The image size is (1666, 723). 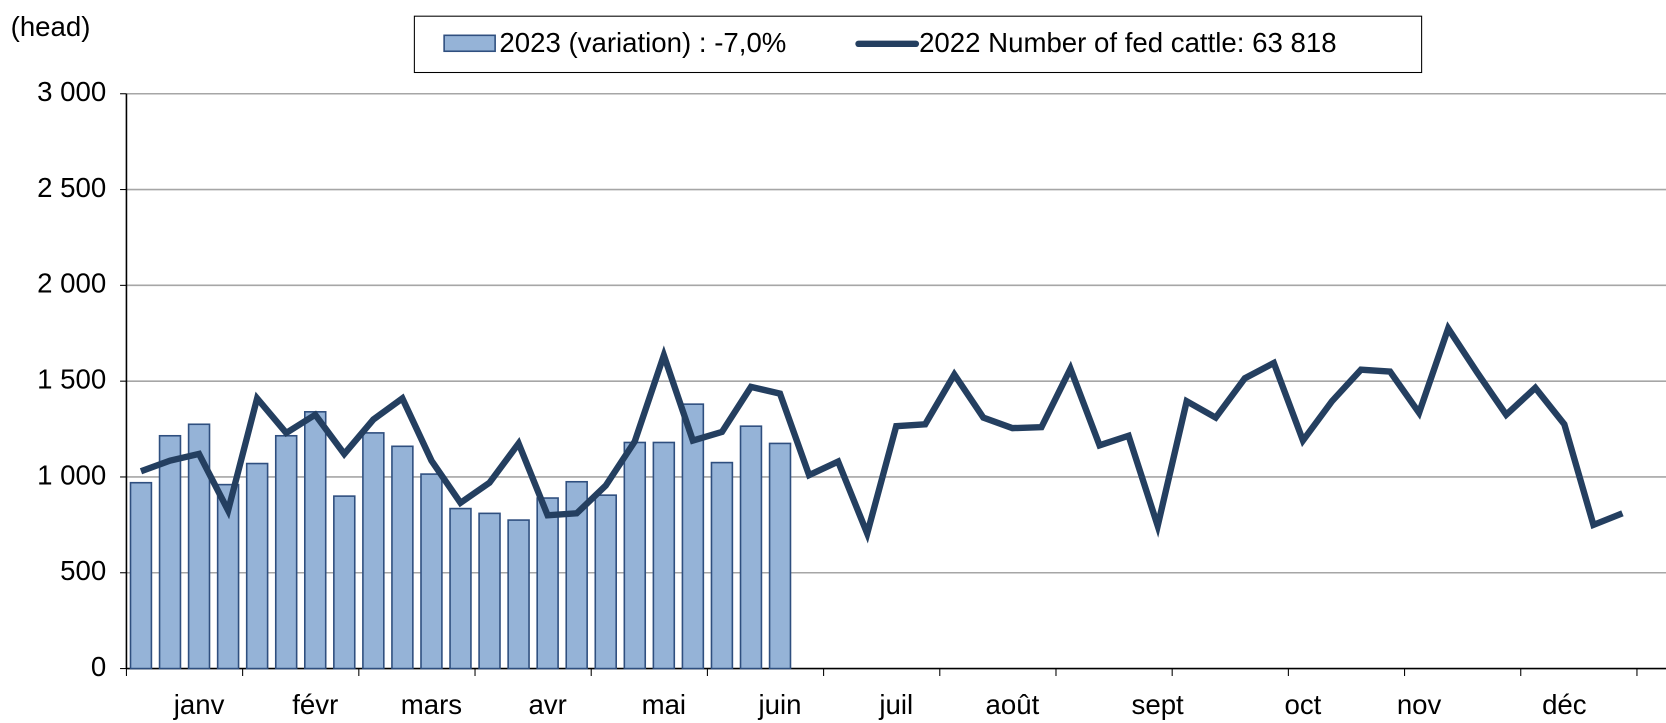 I want to click on y-tick-label: 0, so click(x=98, y=666).